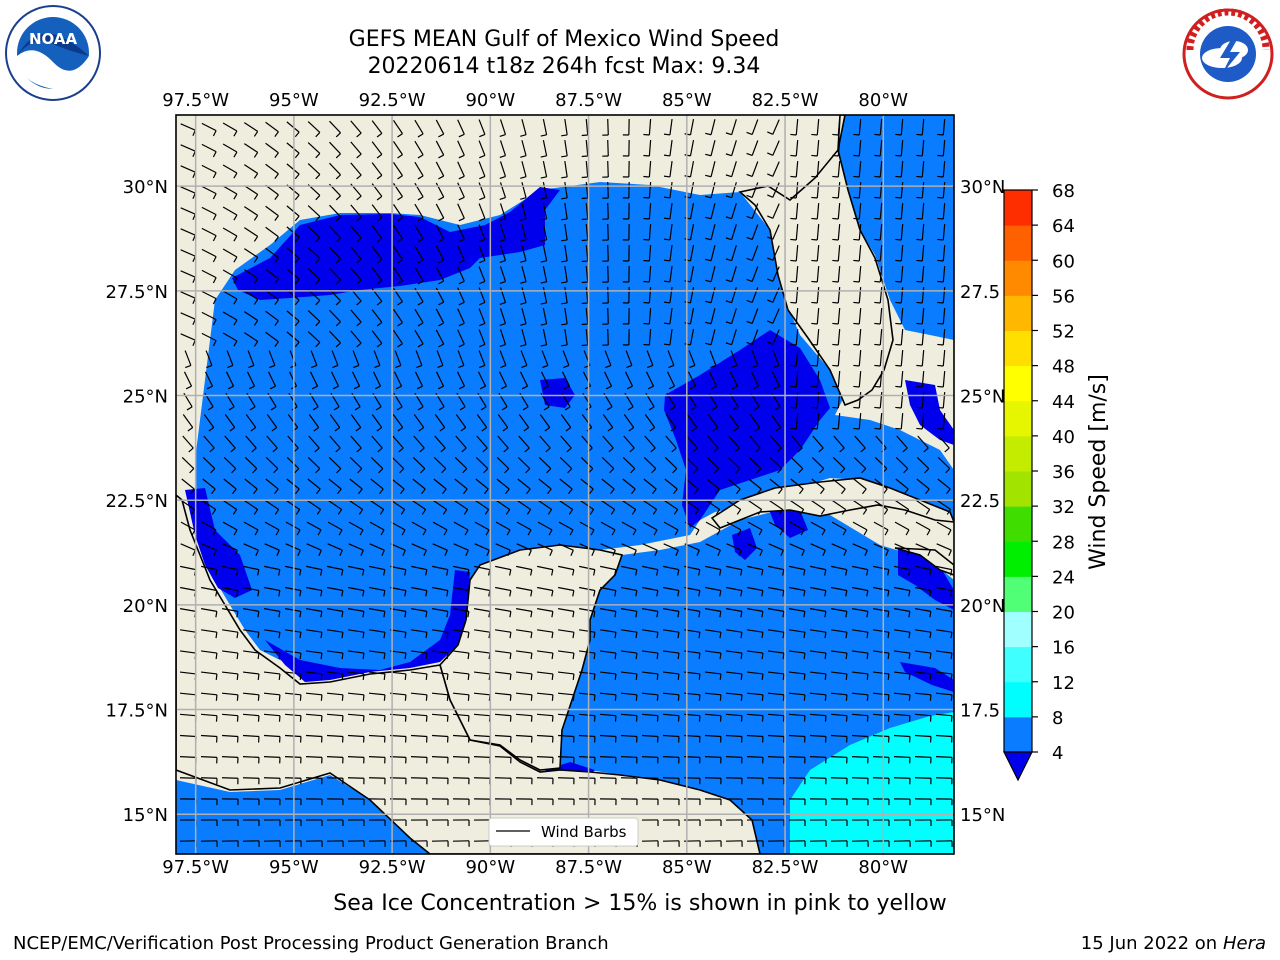 The width and height of the screenshot is (1280, 960). What do you see at coordinates (136, 711) in the screenshot?
I see `lat-label-left: 17.5°N` at bounding box center [136, 711].